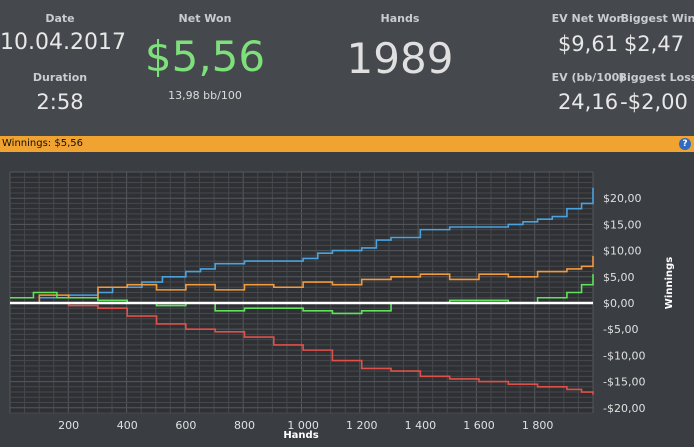 The height and width of the screenshot is (447, 694). Describe the element at coordinates (347, 144) in the screenshot. I see `winnings-bar: Winnings: $5,56 ?` at that location.